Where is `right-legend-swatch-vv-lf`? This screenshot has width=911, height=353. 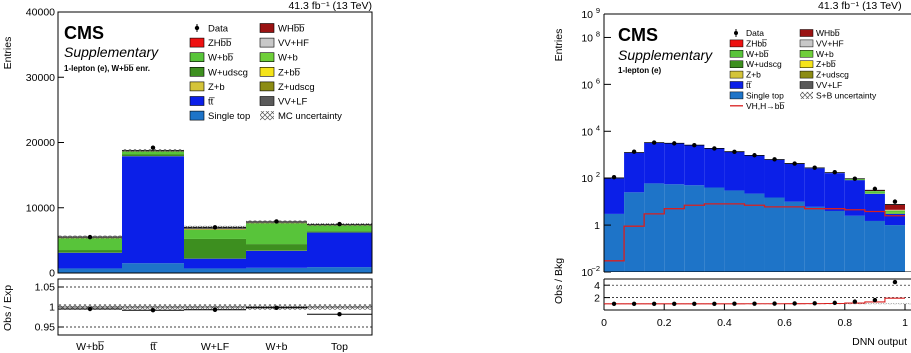
right-legend-swatch-vv-lf is located at coordinates (806, 85).